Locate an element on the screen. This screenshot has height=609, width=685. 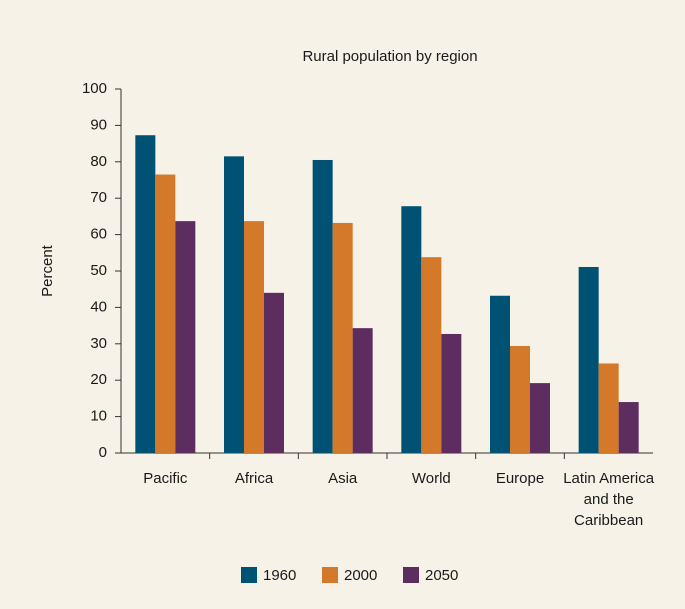
x-tick-label-line: and the is located at coordinates (609, 499).